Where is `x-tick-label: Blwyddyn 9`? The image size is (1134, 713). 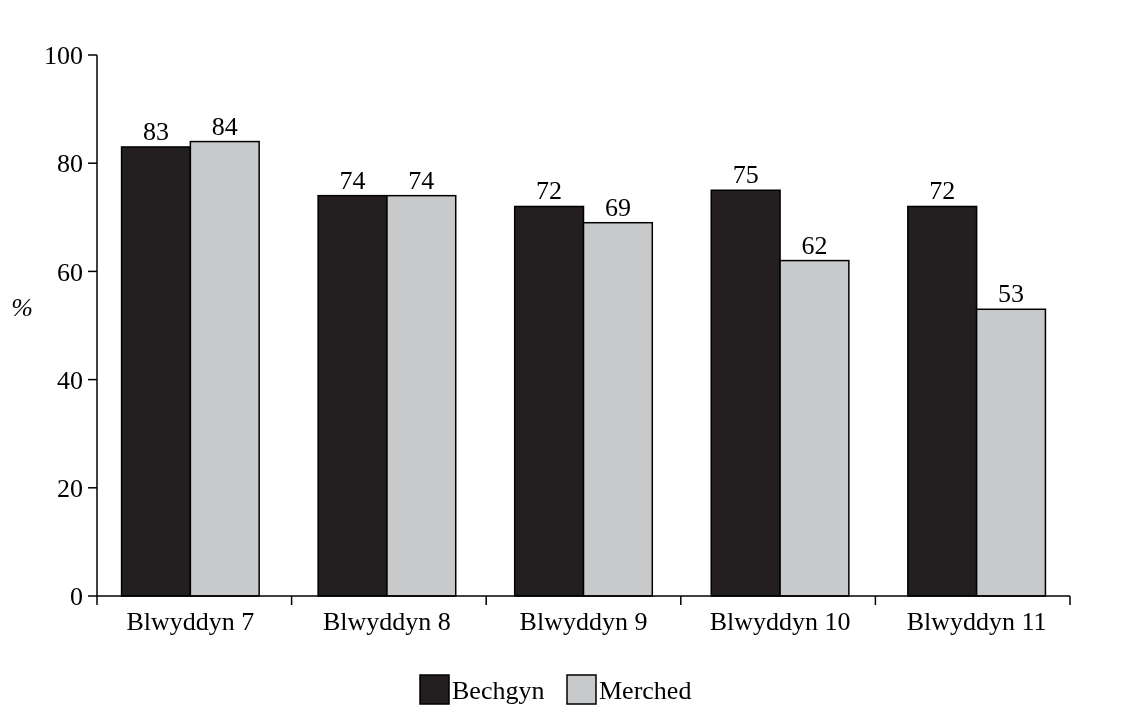 x-tick-label: Blwyddyn 9 is located at coordinates (583, 621).